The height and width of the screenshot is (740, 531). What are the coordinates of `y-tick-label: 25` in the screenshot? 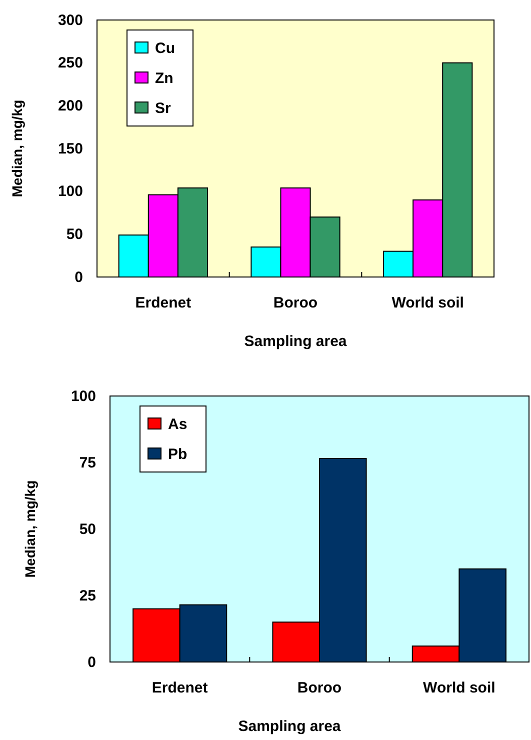 It's located at (87, 595).